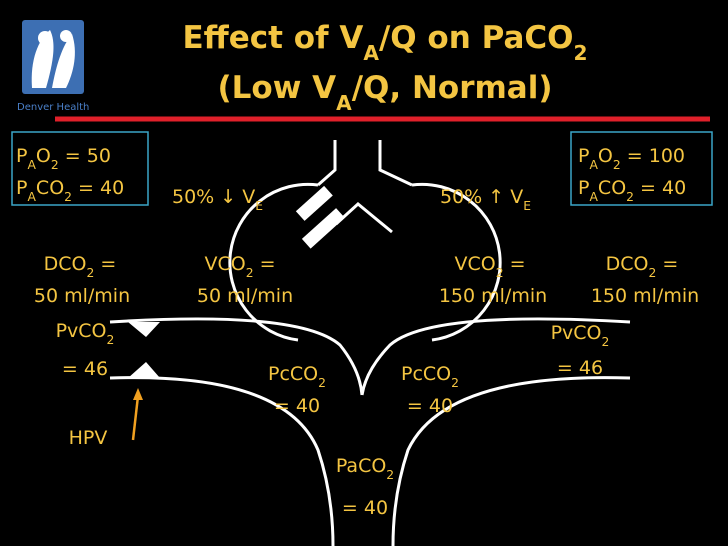  I want to click on ventilation: 50% ↑ VE, so click(485, 199).